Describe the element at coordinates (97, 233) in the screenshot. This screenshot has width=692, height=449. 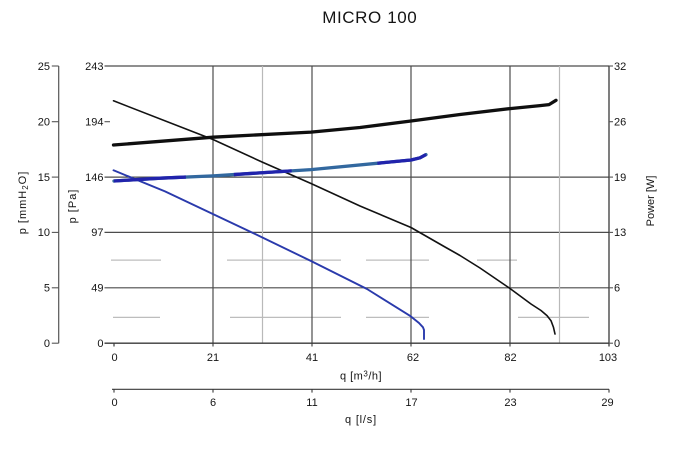
I see `svg-text: 97` at that location.